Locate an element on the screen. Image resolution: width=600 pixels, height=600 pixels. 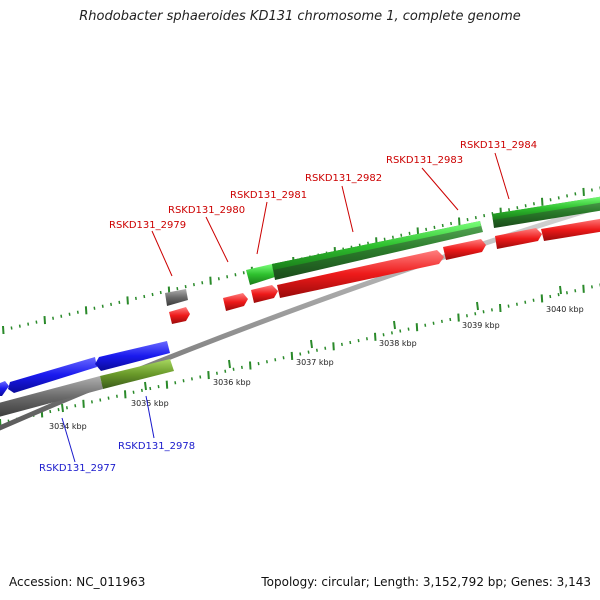
gene-arrow-olive is located at coordinates (137, 374).